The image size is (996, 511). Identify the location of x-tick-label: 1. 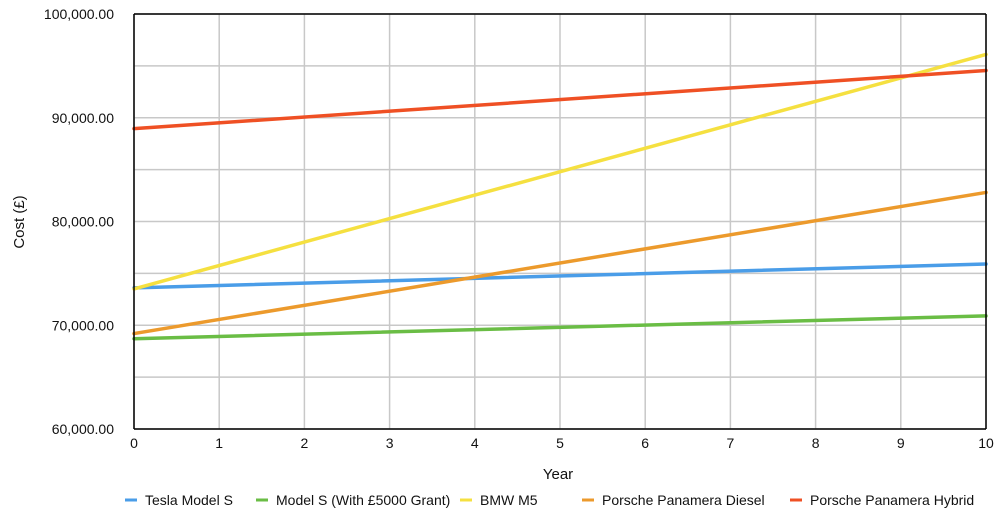
(219, 443).